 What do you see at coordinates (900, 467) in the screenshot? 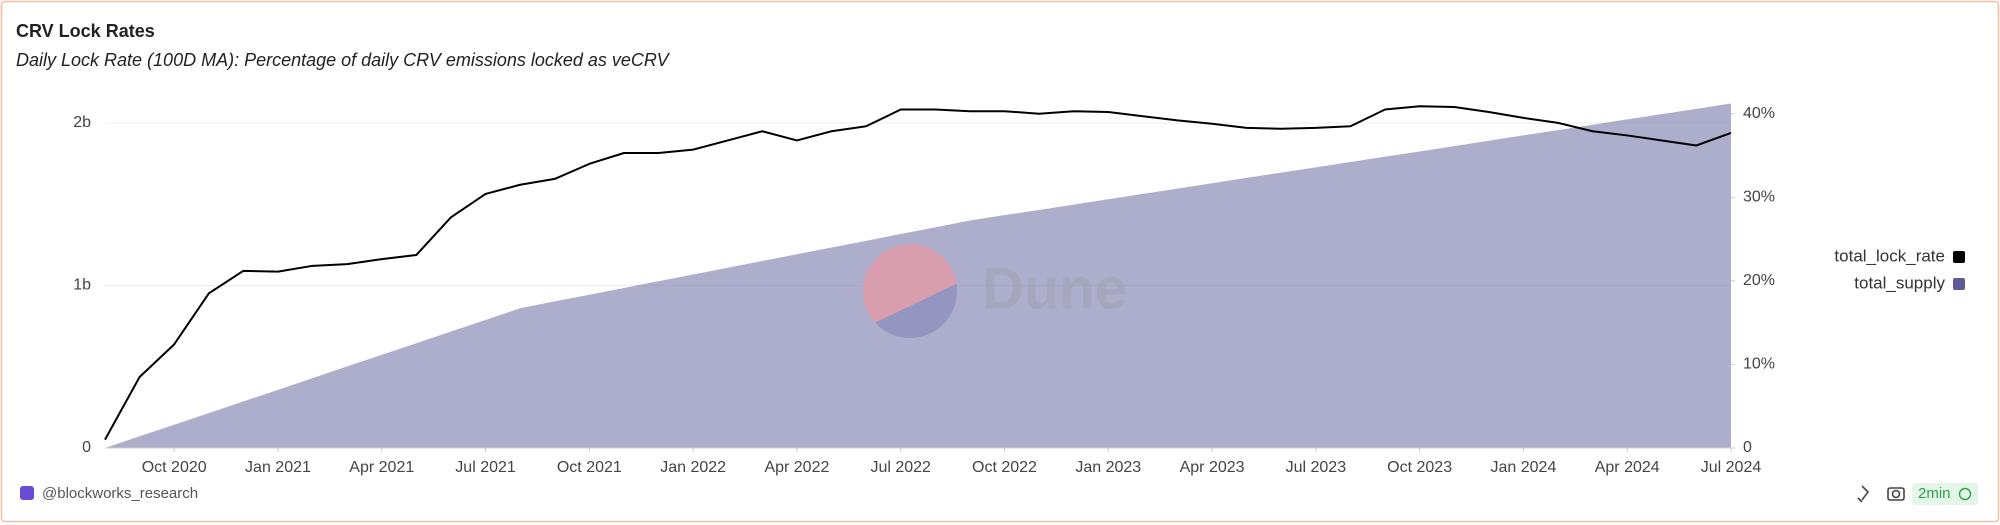
I see `x-tick-label: Jul 2022` at bounding box center [900, 467].